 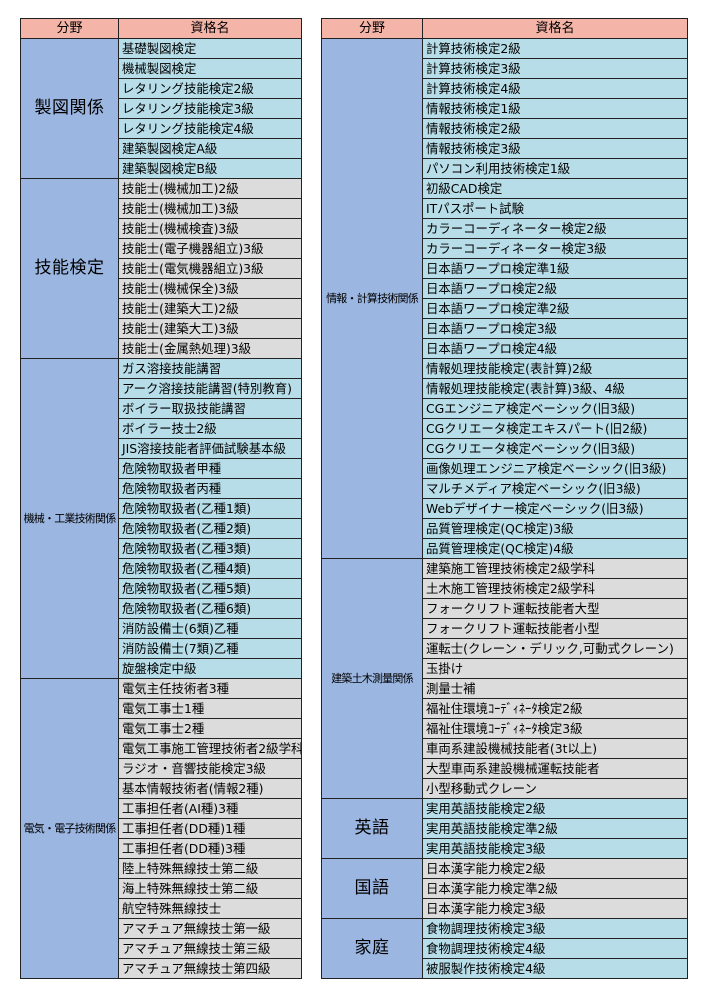 I want to click on qualification-name-cell: カラーコーディネーター検定3級, so click(x=555, y=248).